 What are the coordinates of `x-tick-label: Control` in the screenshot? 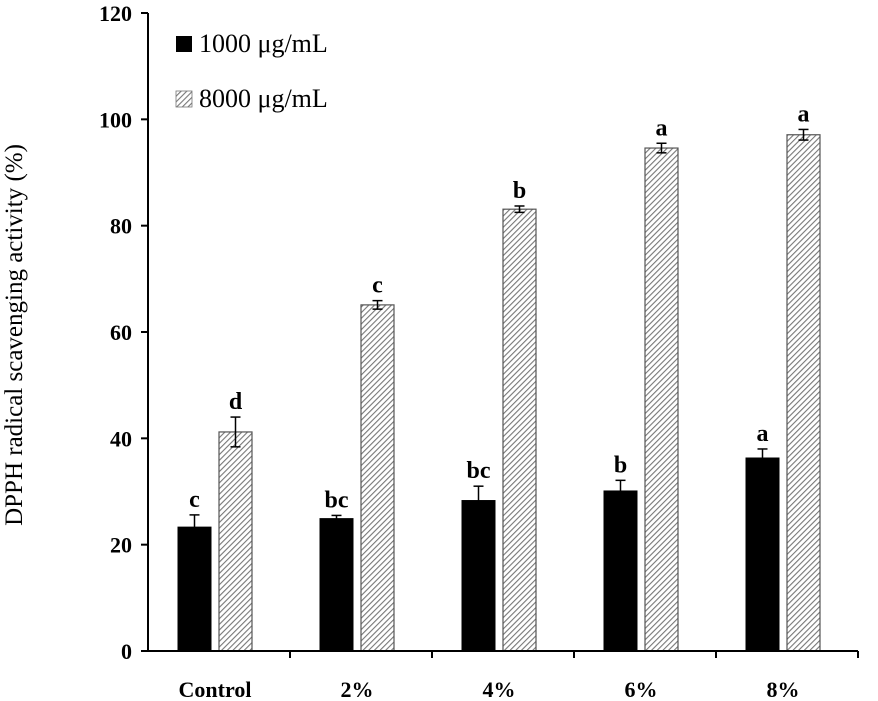 It's located at (215, 689).